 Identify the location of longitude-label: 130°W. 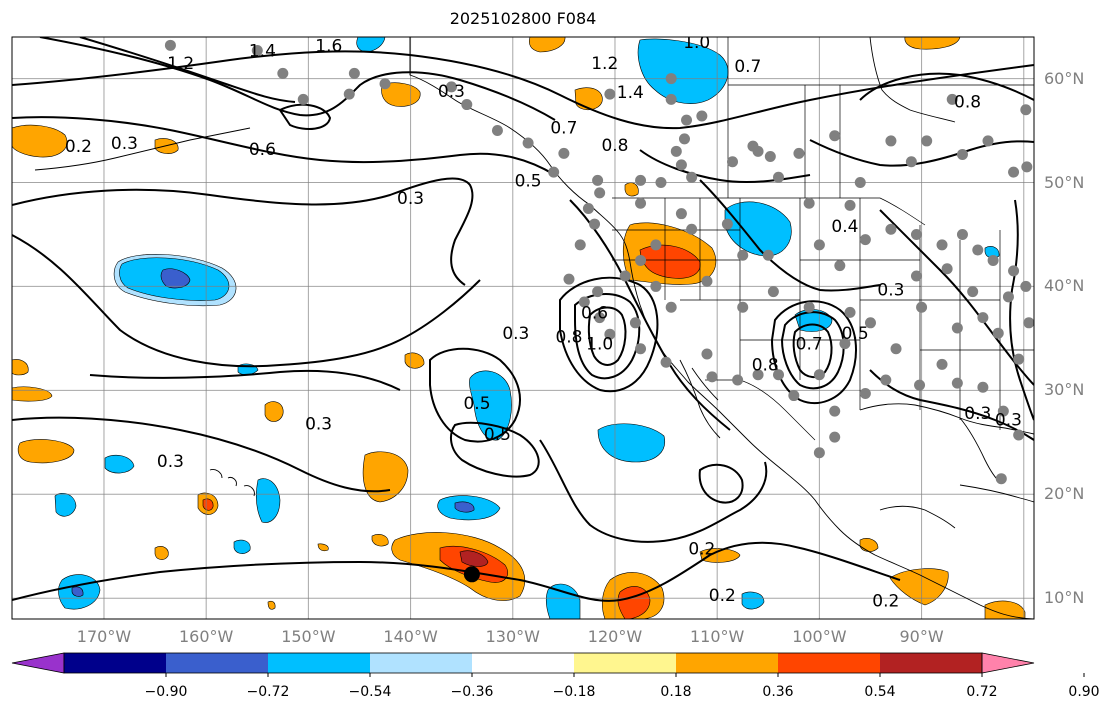
(512, 636).